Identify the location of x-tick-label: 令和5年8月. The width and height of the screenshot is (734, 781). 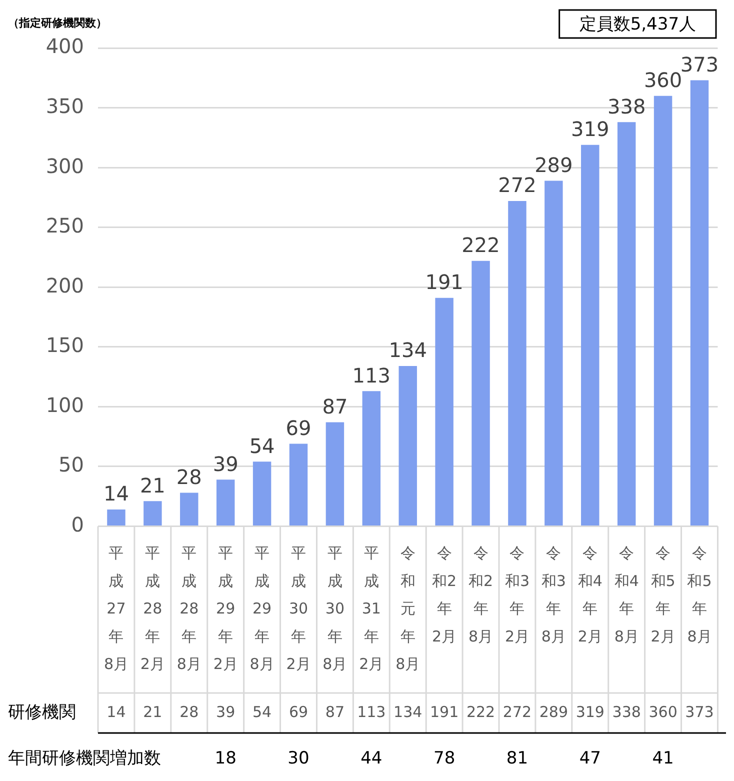
(699, 595).